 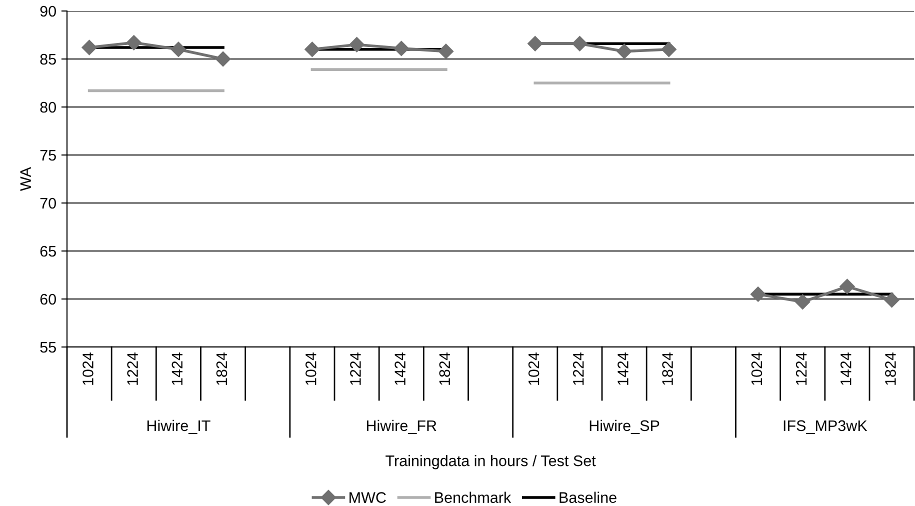 What do you see at coordinates (48, 59) in the screenshot?
I see `y-tick-label: 85` at bounding box center [48, 59].